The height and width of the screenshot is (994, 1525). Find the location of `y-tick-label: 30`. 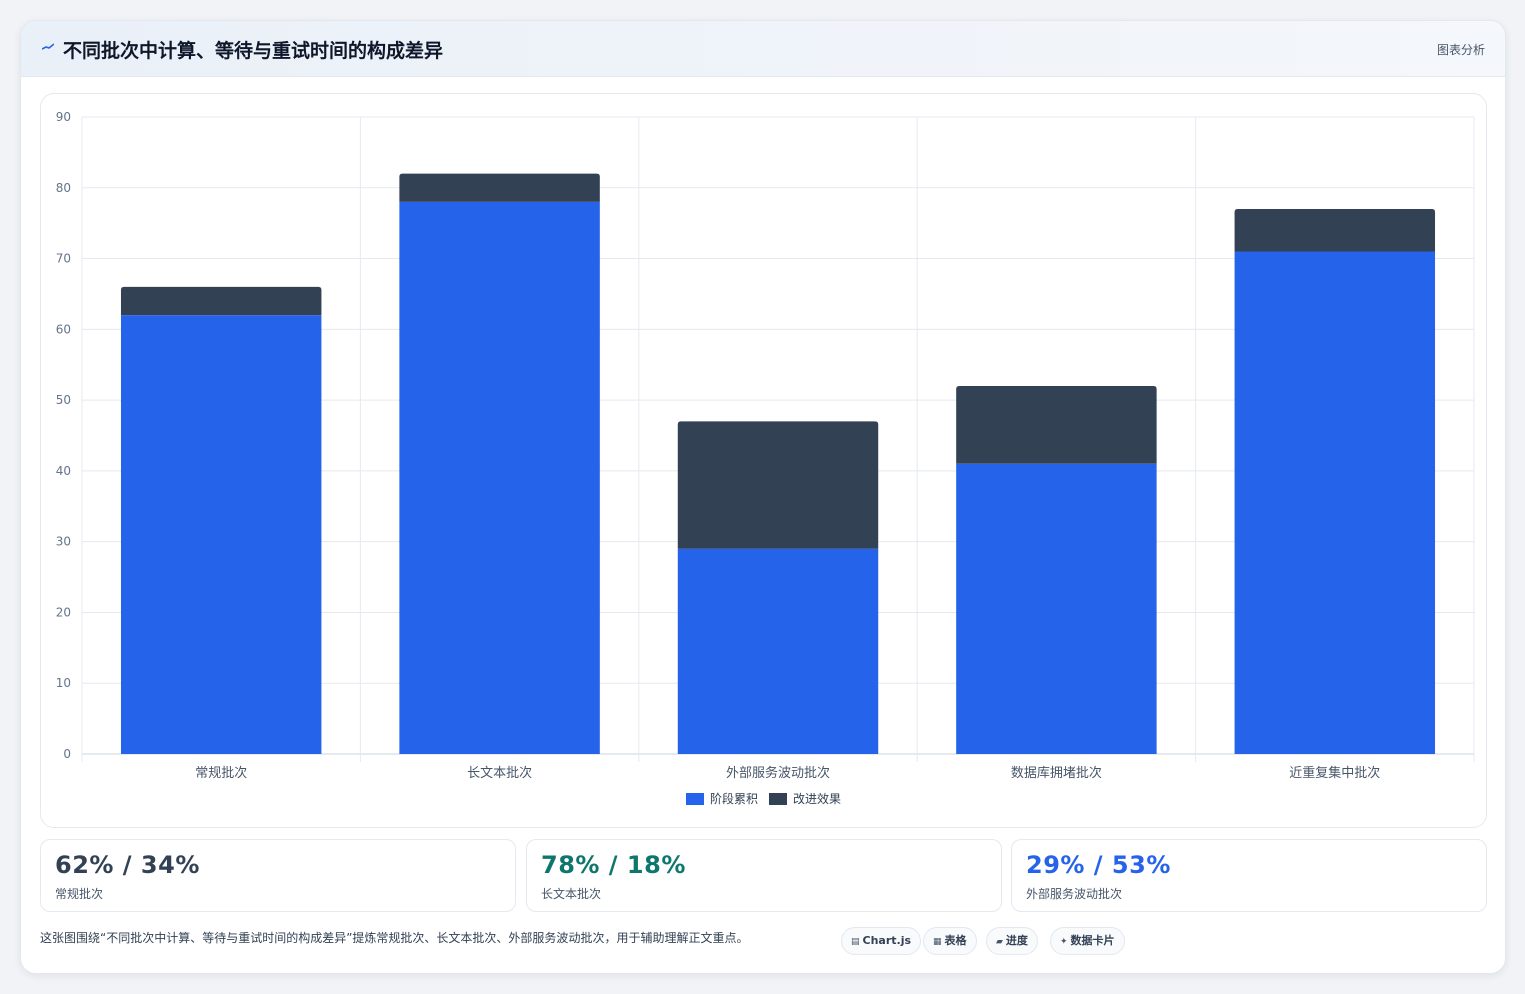

y-tick-label: 30 is located at coordinates (63, 542).